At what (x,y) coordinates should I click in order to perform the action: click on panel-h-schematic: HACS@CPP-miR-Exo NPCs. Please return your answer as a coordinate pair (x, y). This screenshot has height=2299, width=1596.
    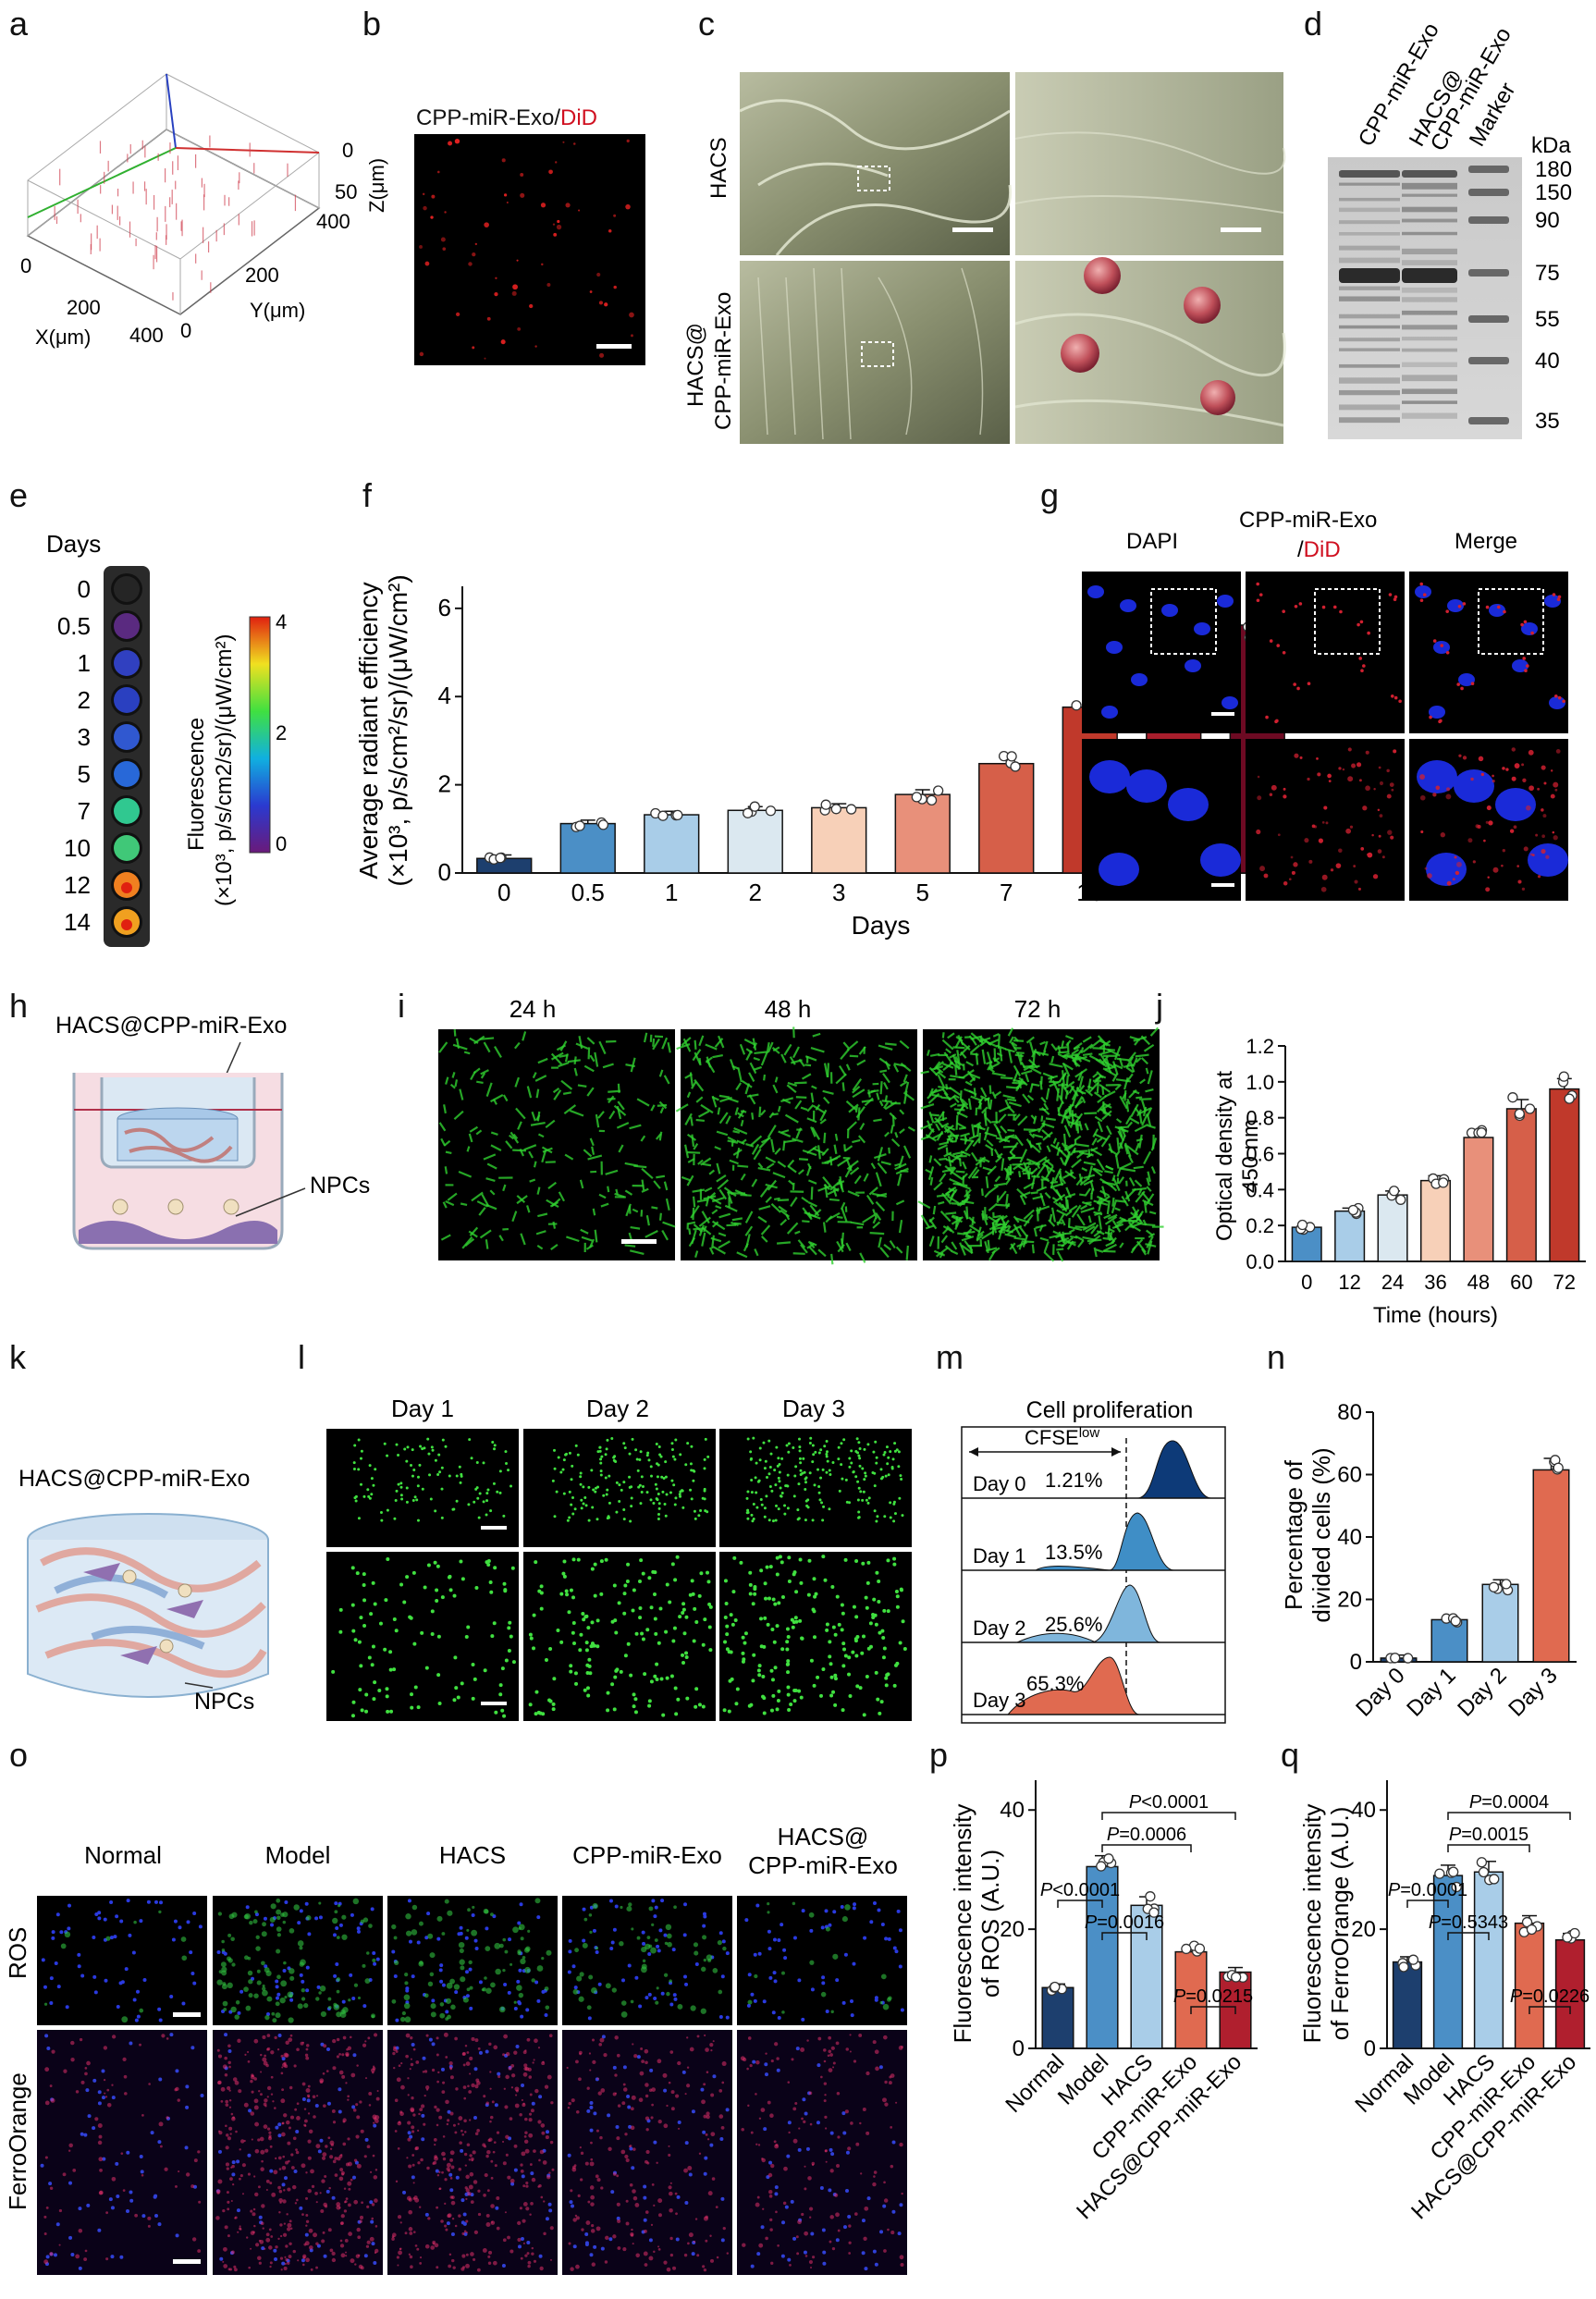
    Looking at the image, I should click on (212, 1131).